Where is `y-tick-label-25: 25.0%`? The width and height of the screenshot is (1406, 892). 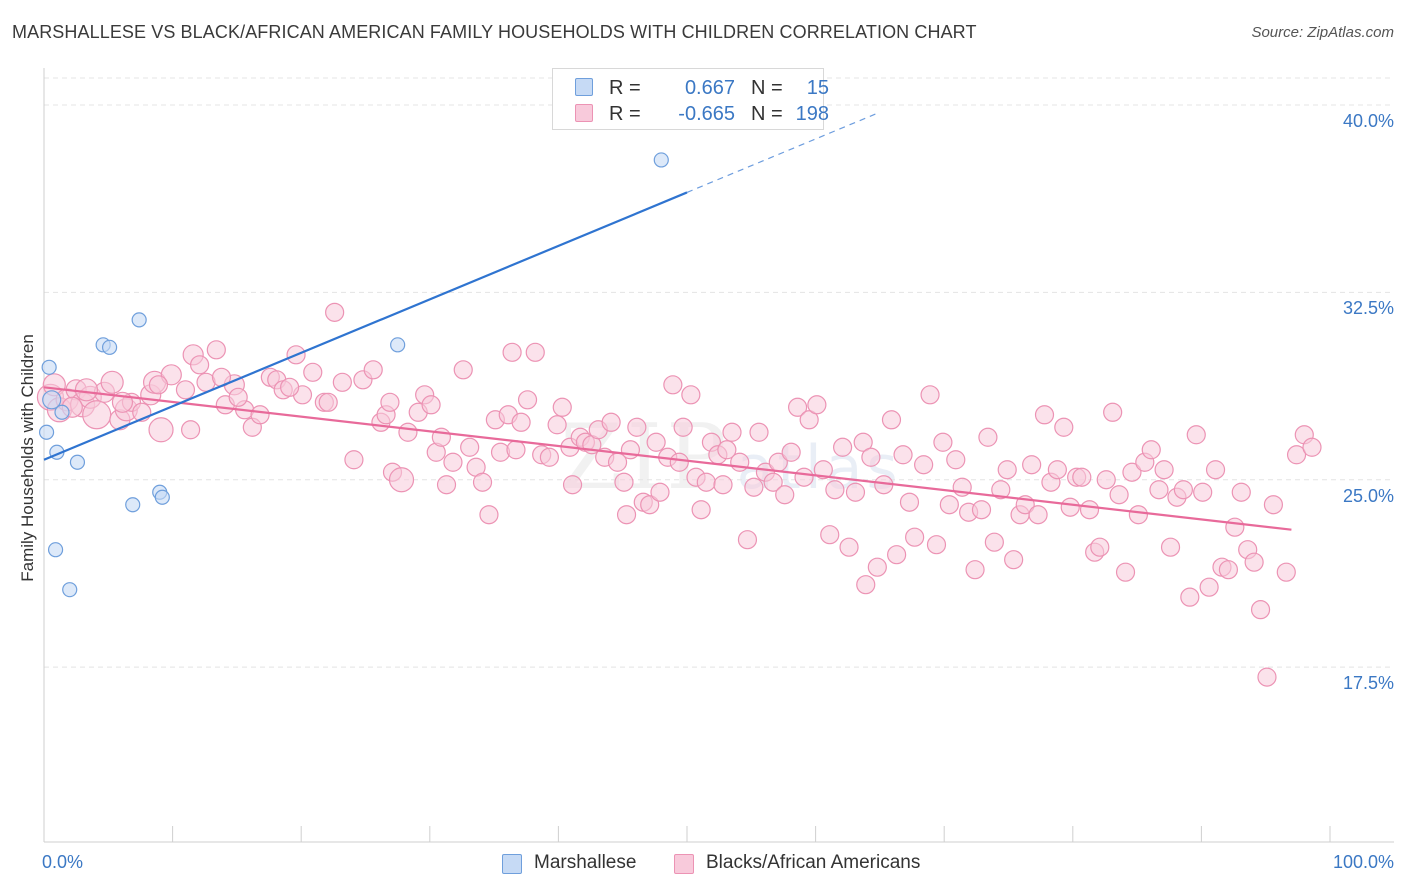 y-tick-label-25: 25.0% is located at coordinates (1368, 495).